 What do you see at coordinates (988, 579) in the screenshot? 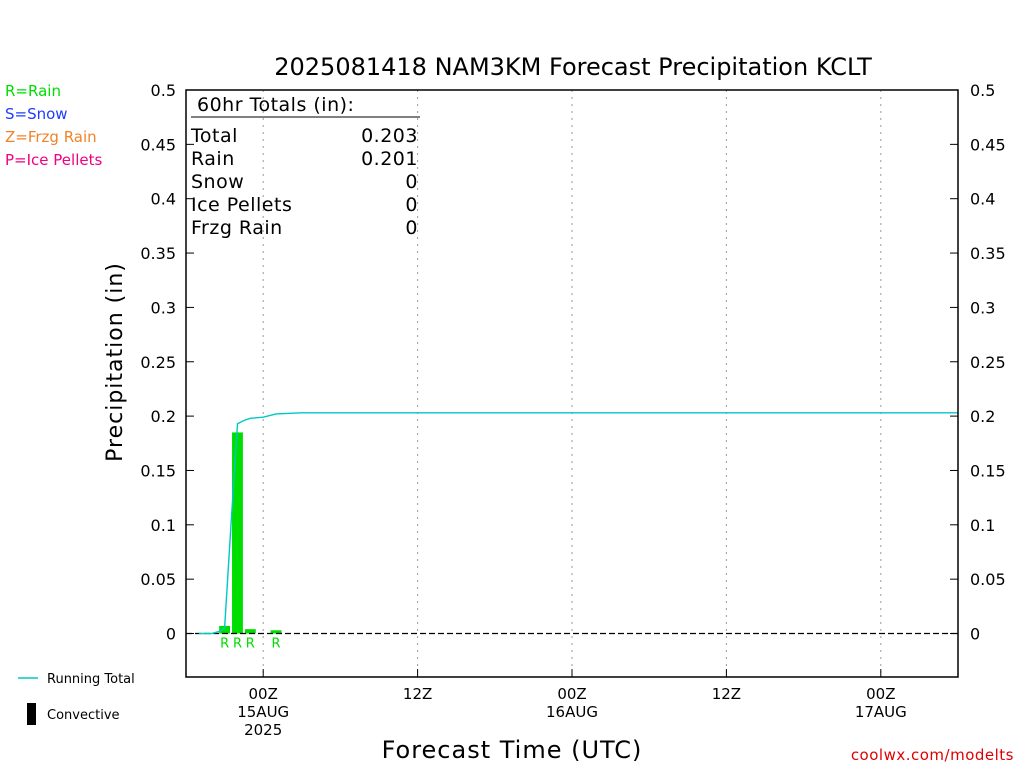
I see `y-tick-label-right: 0.05` at bounding box center [988, 579].